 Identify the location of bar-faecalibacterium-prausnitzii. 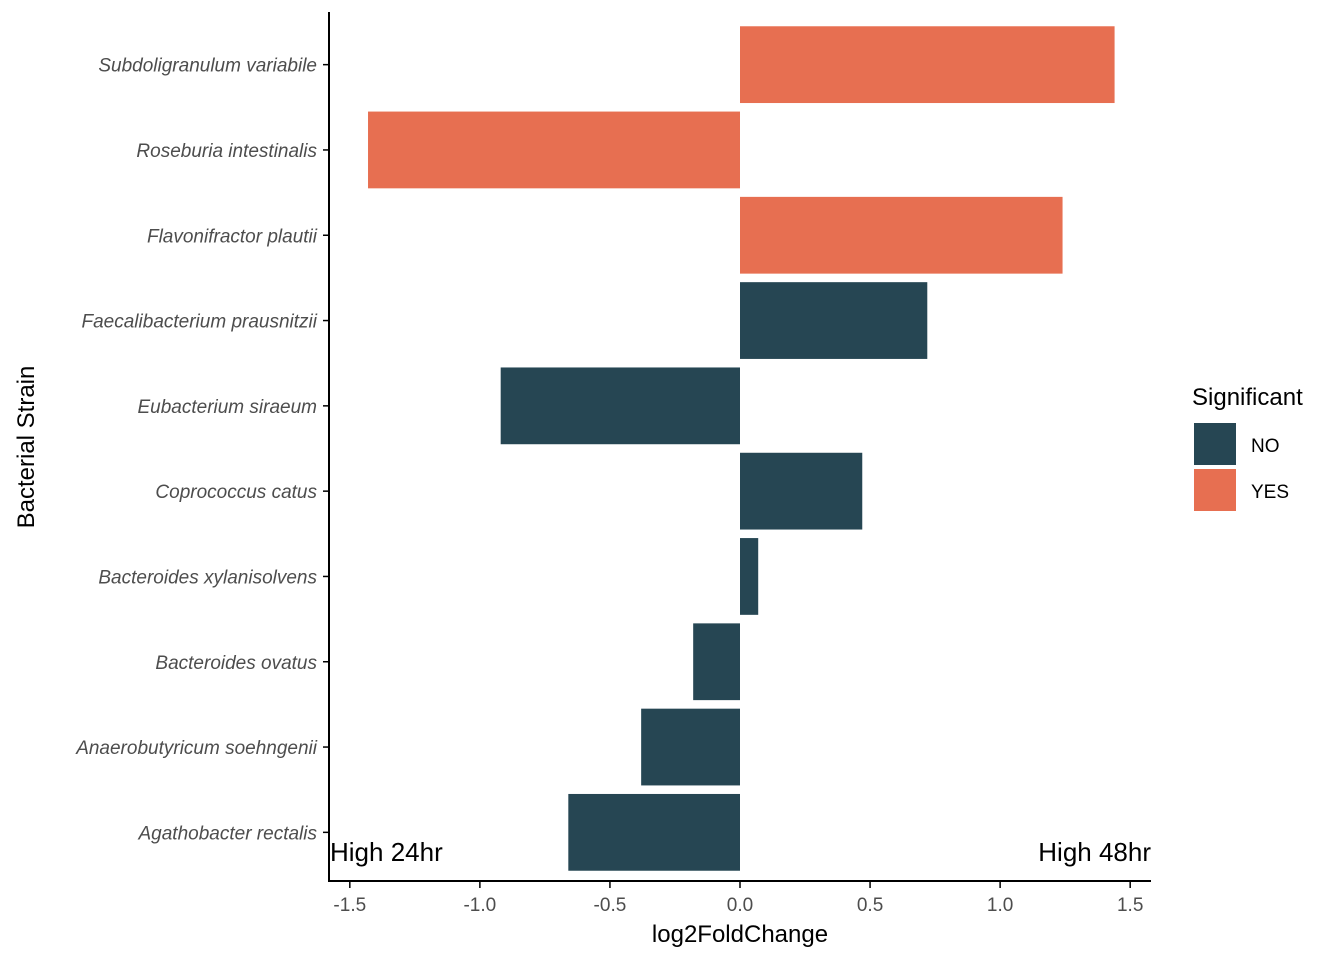
(834, 320).